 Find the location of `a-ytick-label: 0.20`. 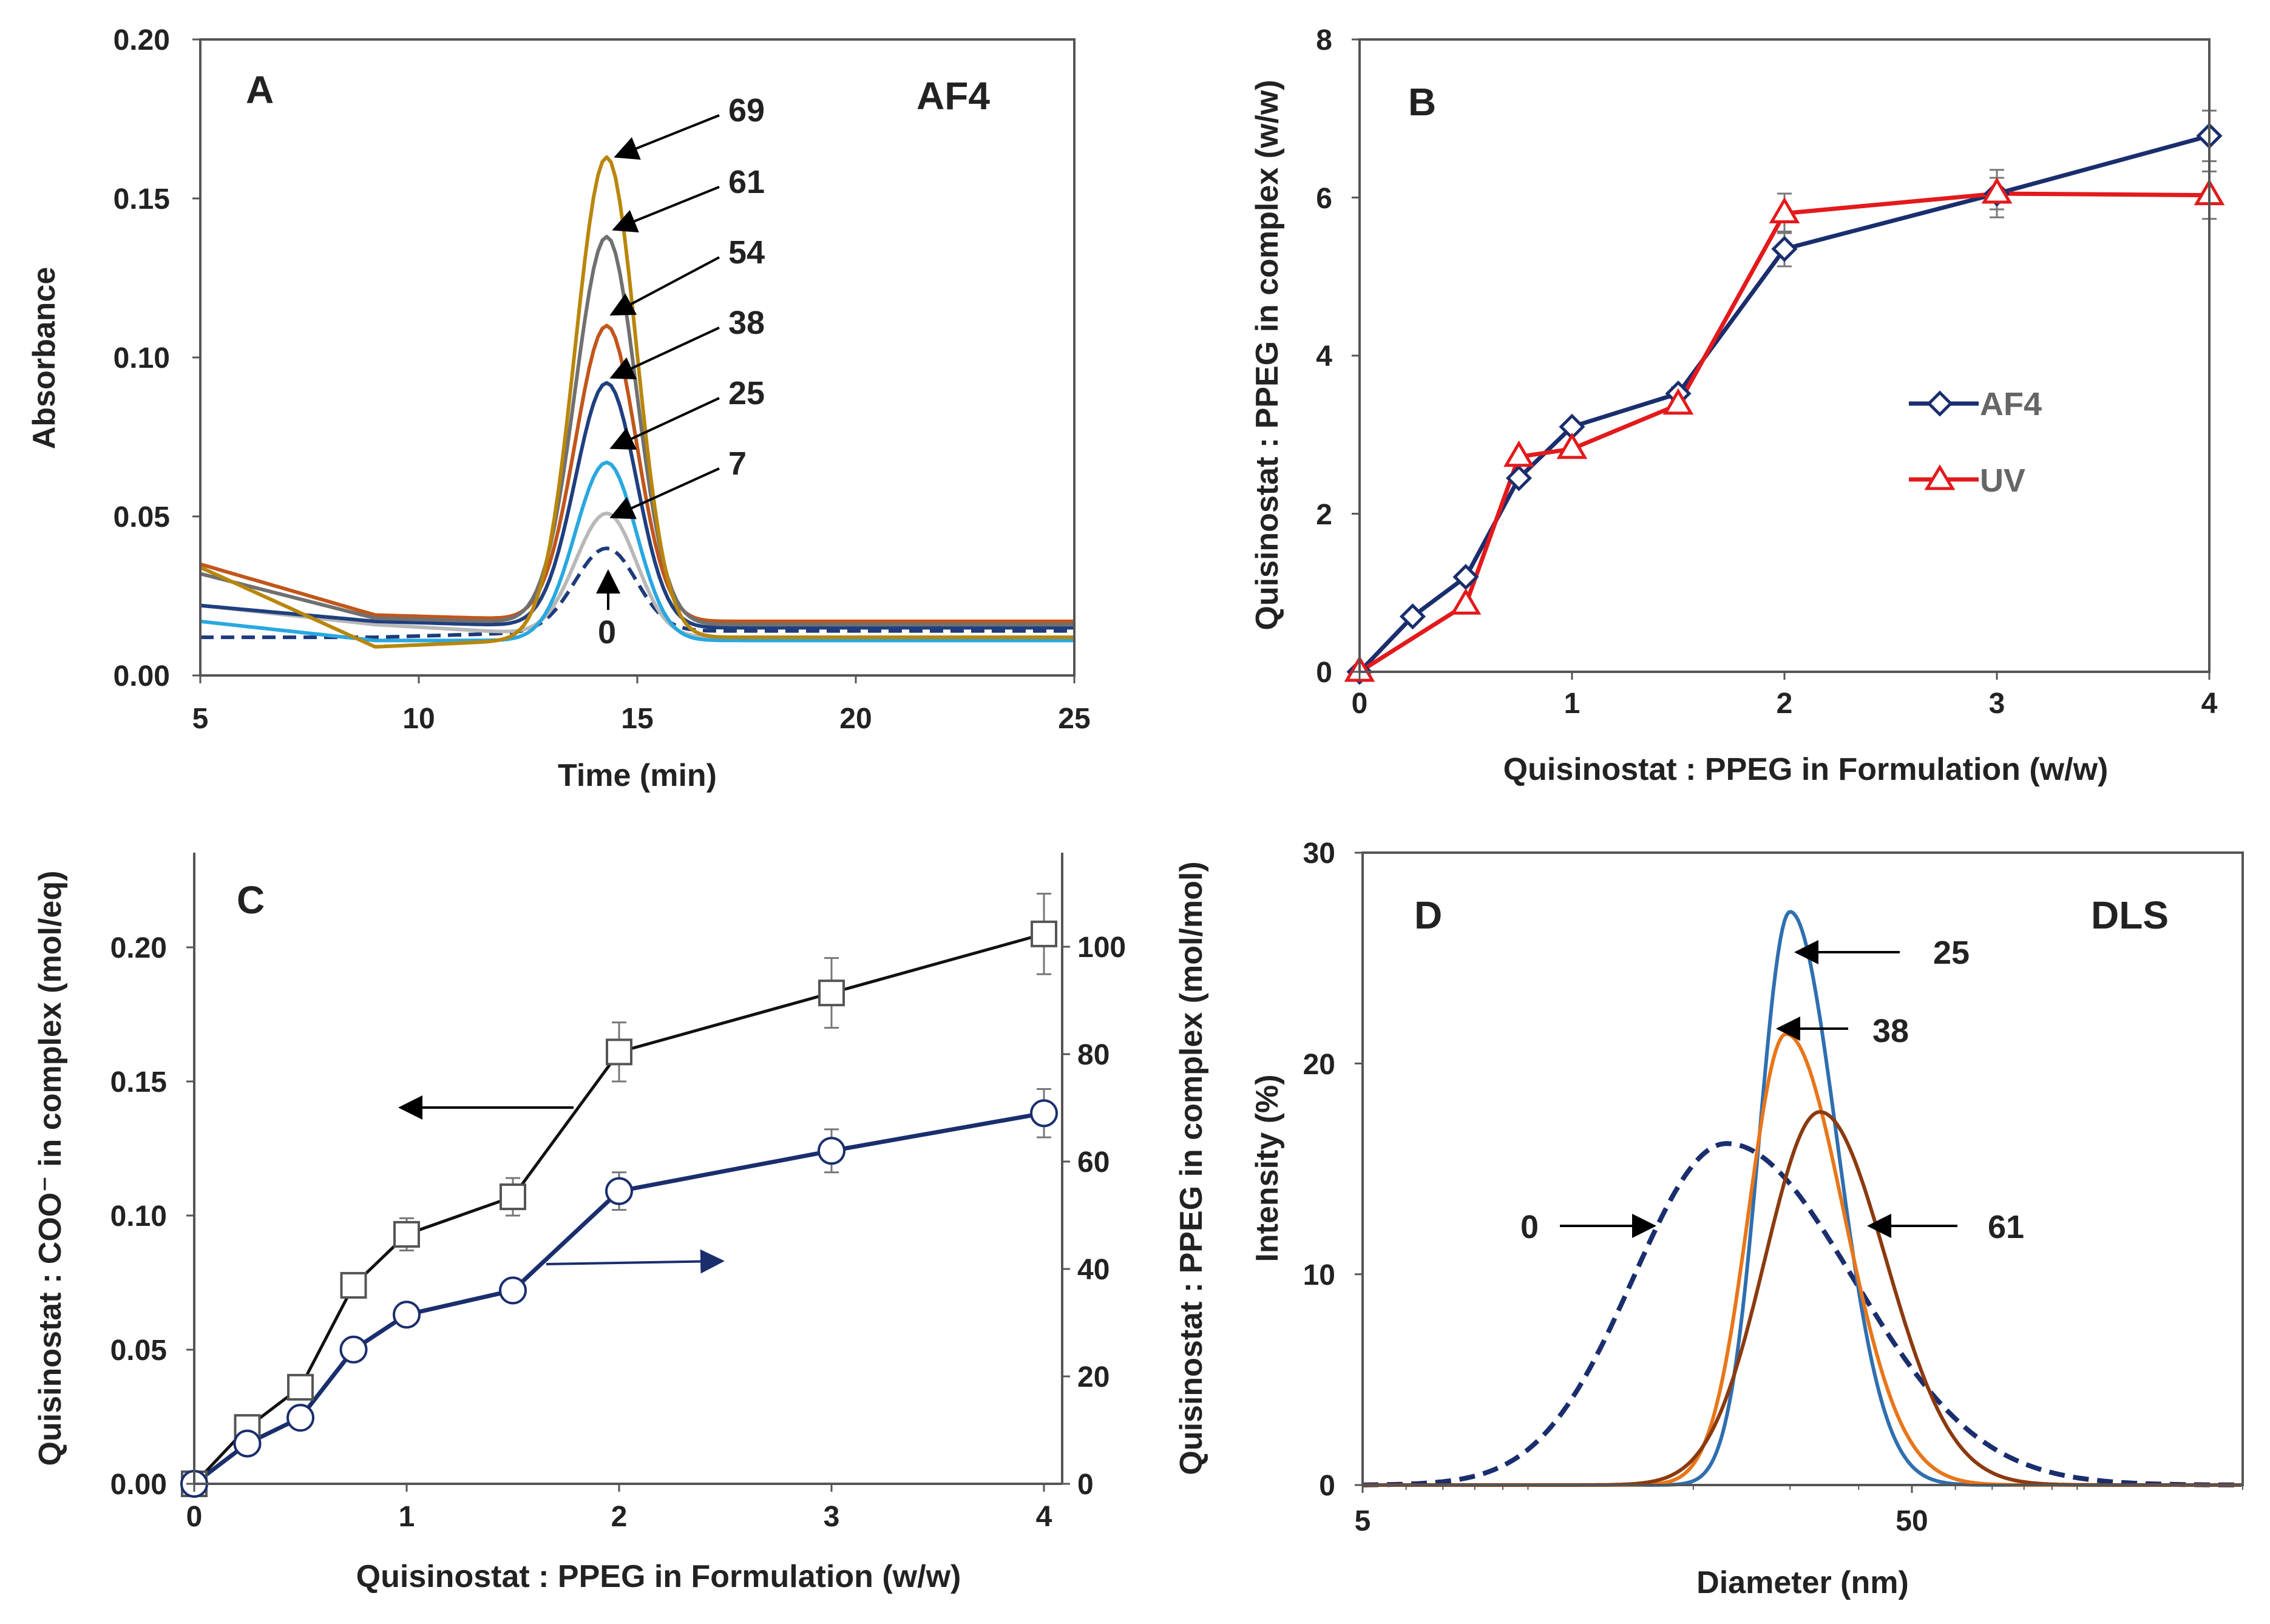

a-ytick-label: 0.20 is located at coordinates (142, 40).